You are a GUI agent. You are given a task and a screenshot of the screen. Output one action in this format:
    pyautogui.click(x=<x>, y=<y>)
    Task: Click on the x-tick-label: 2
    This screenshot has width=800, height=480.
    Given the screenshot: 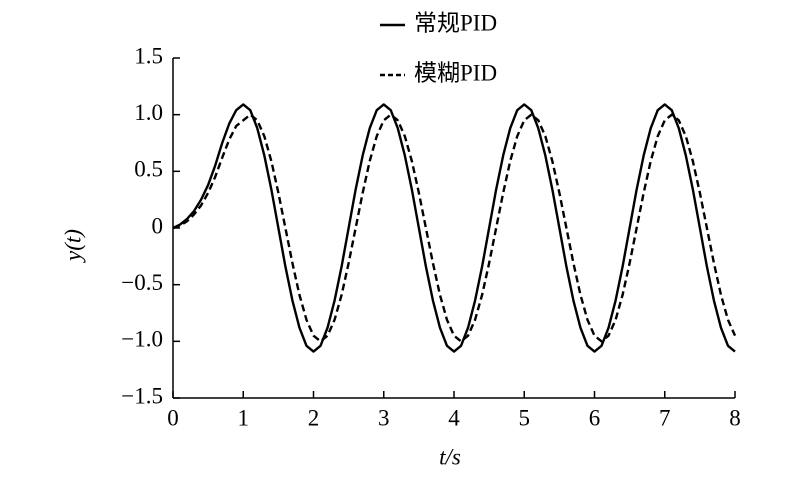 What is the action you would take?
    pyautogui.click(x=314, y=417)
    